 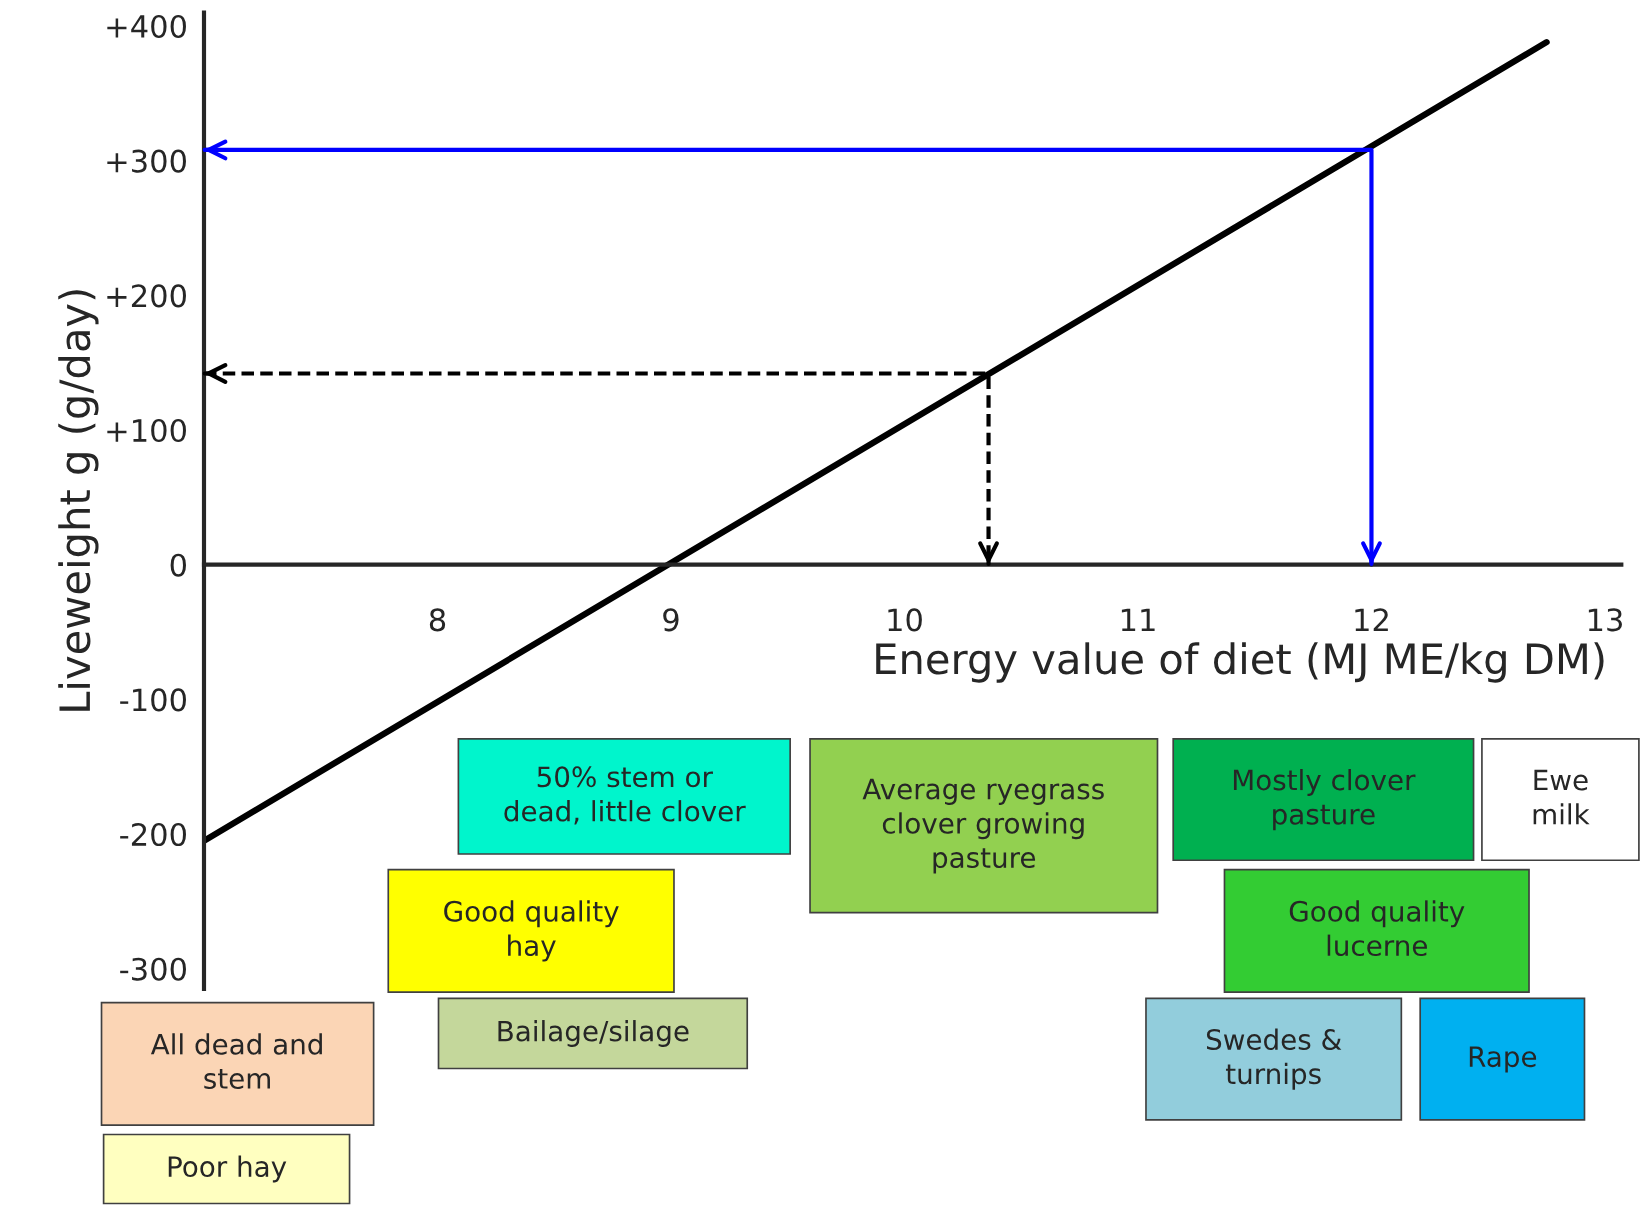 I want to click on annotation: Good quality hay, so click(x=531, y=931).